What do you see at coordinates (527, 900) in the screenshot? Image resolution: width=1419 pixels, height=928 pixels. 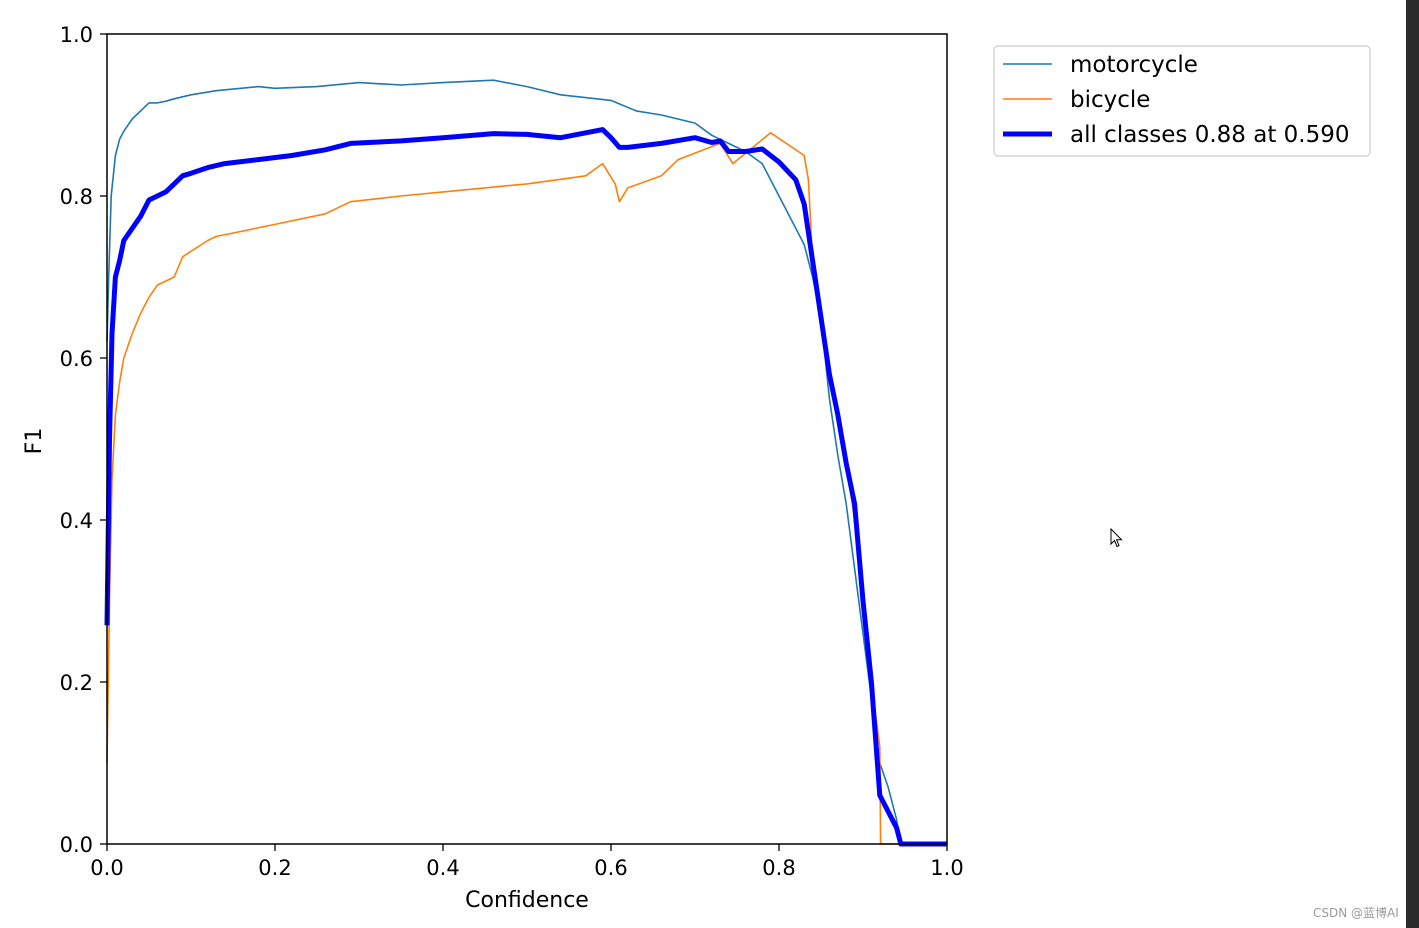 I see `x-axis-label: Confidence` at bounding box center [527, 900].